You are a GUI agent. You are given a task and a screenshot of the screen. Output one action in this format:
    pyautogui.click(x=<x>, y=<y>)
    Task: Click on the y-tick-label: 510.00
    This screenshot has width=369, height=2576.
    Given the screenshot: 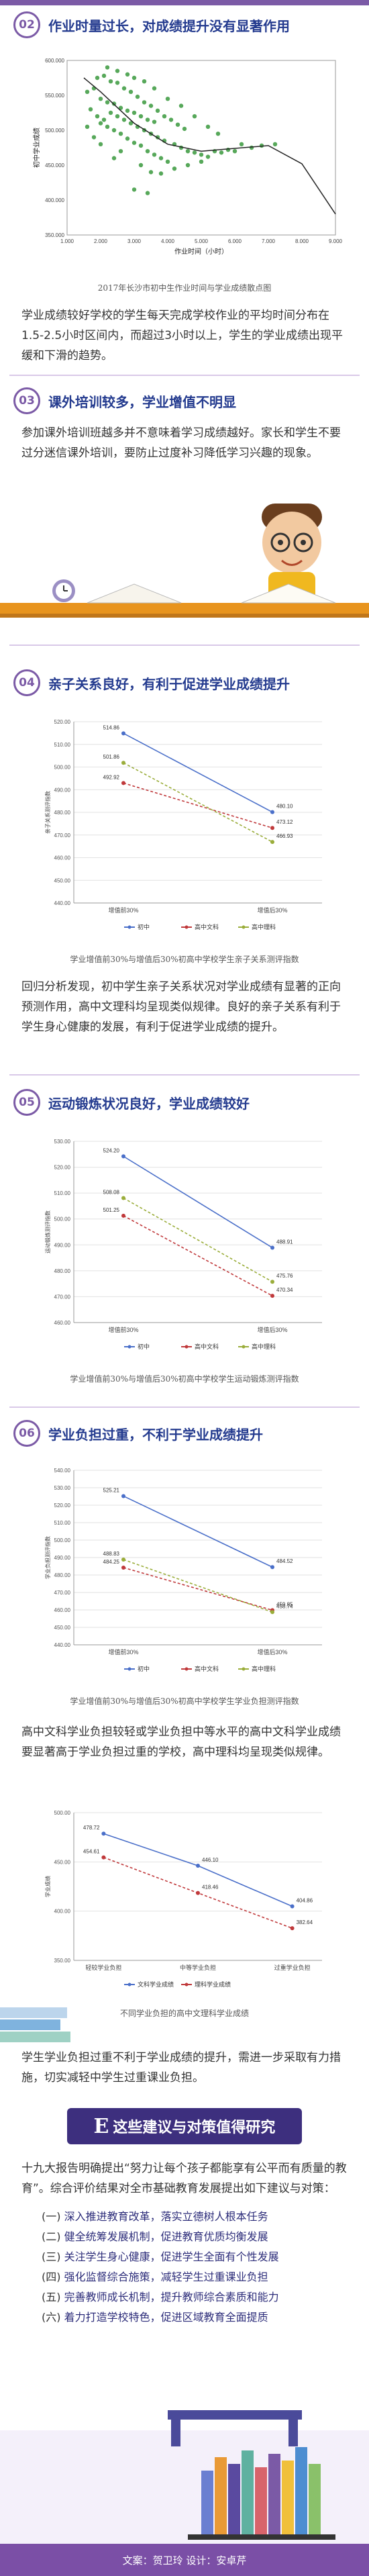 What is the action you would take?
    pyautogui.click(x=62, y=745)
    